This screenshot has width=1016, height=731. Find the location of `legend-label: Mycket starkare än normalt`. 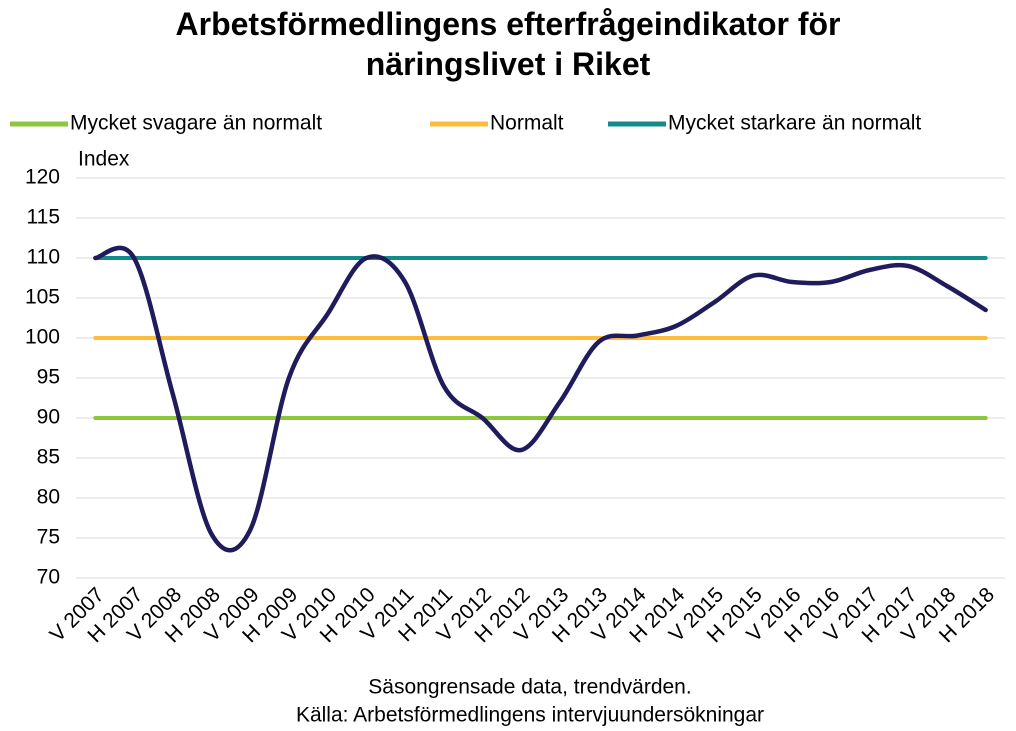

legend-label: Mycket starkare än normalt is located at coordinates (794, 123).